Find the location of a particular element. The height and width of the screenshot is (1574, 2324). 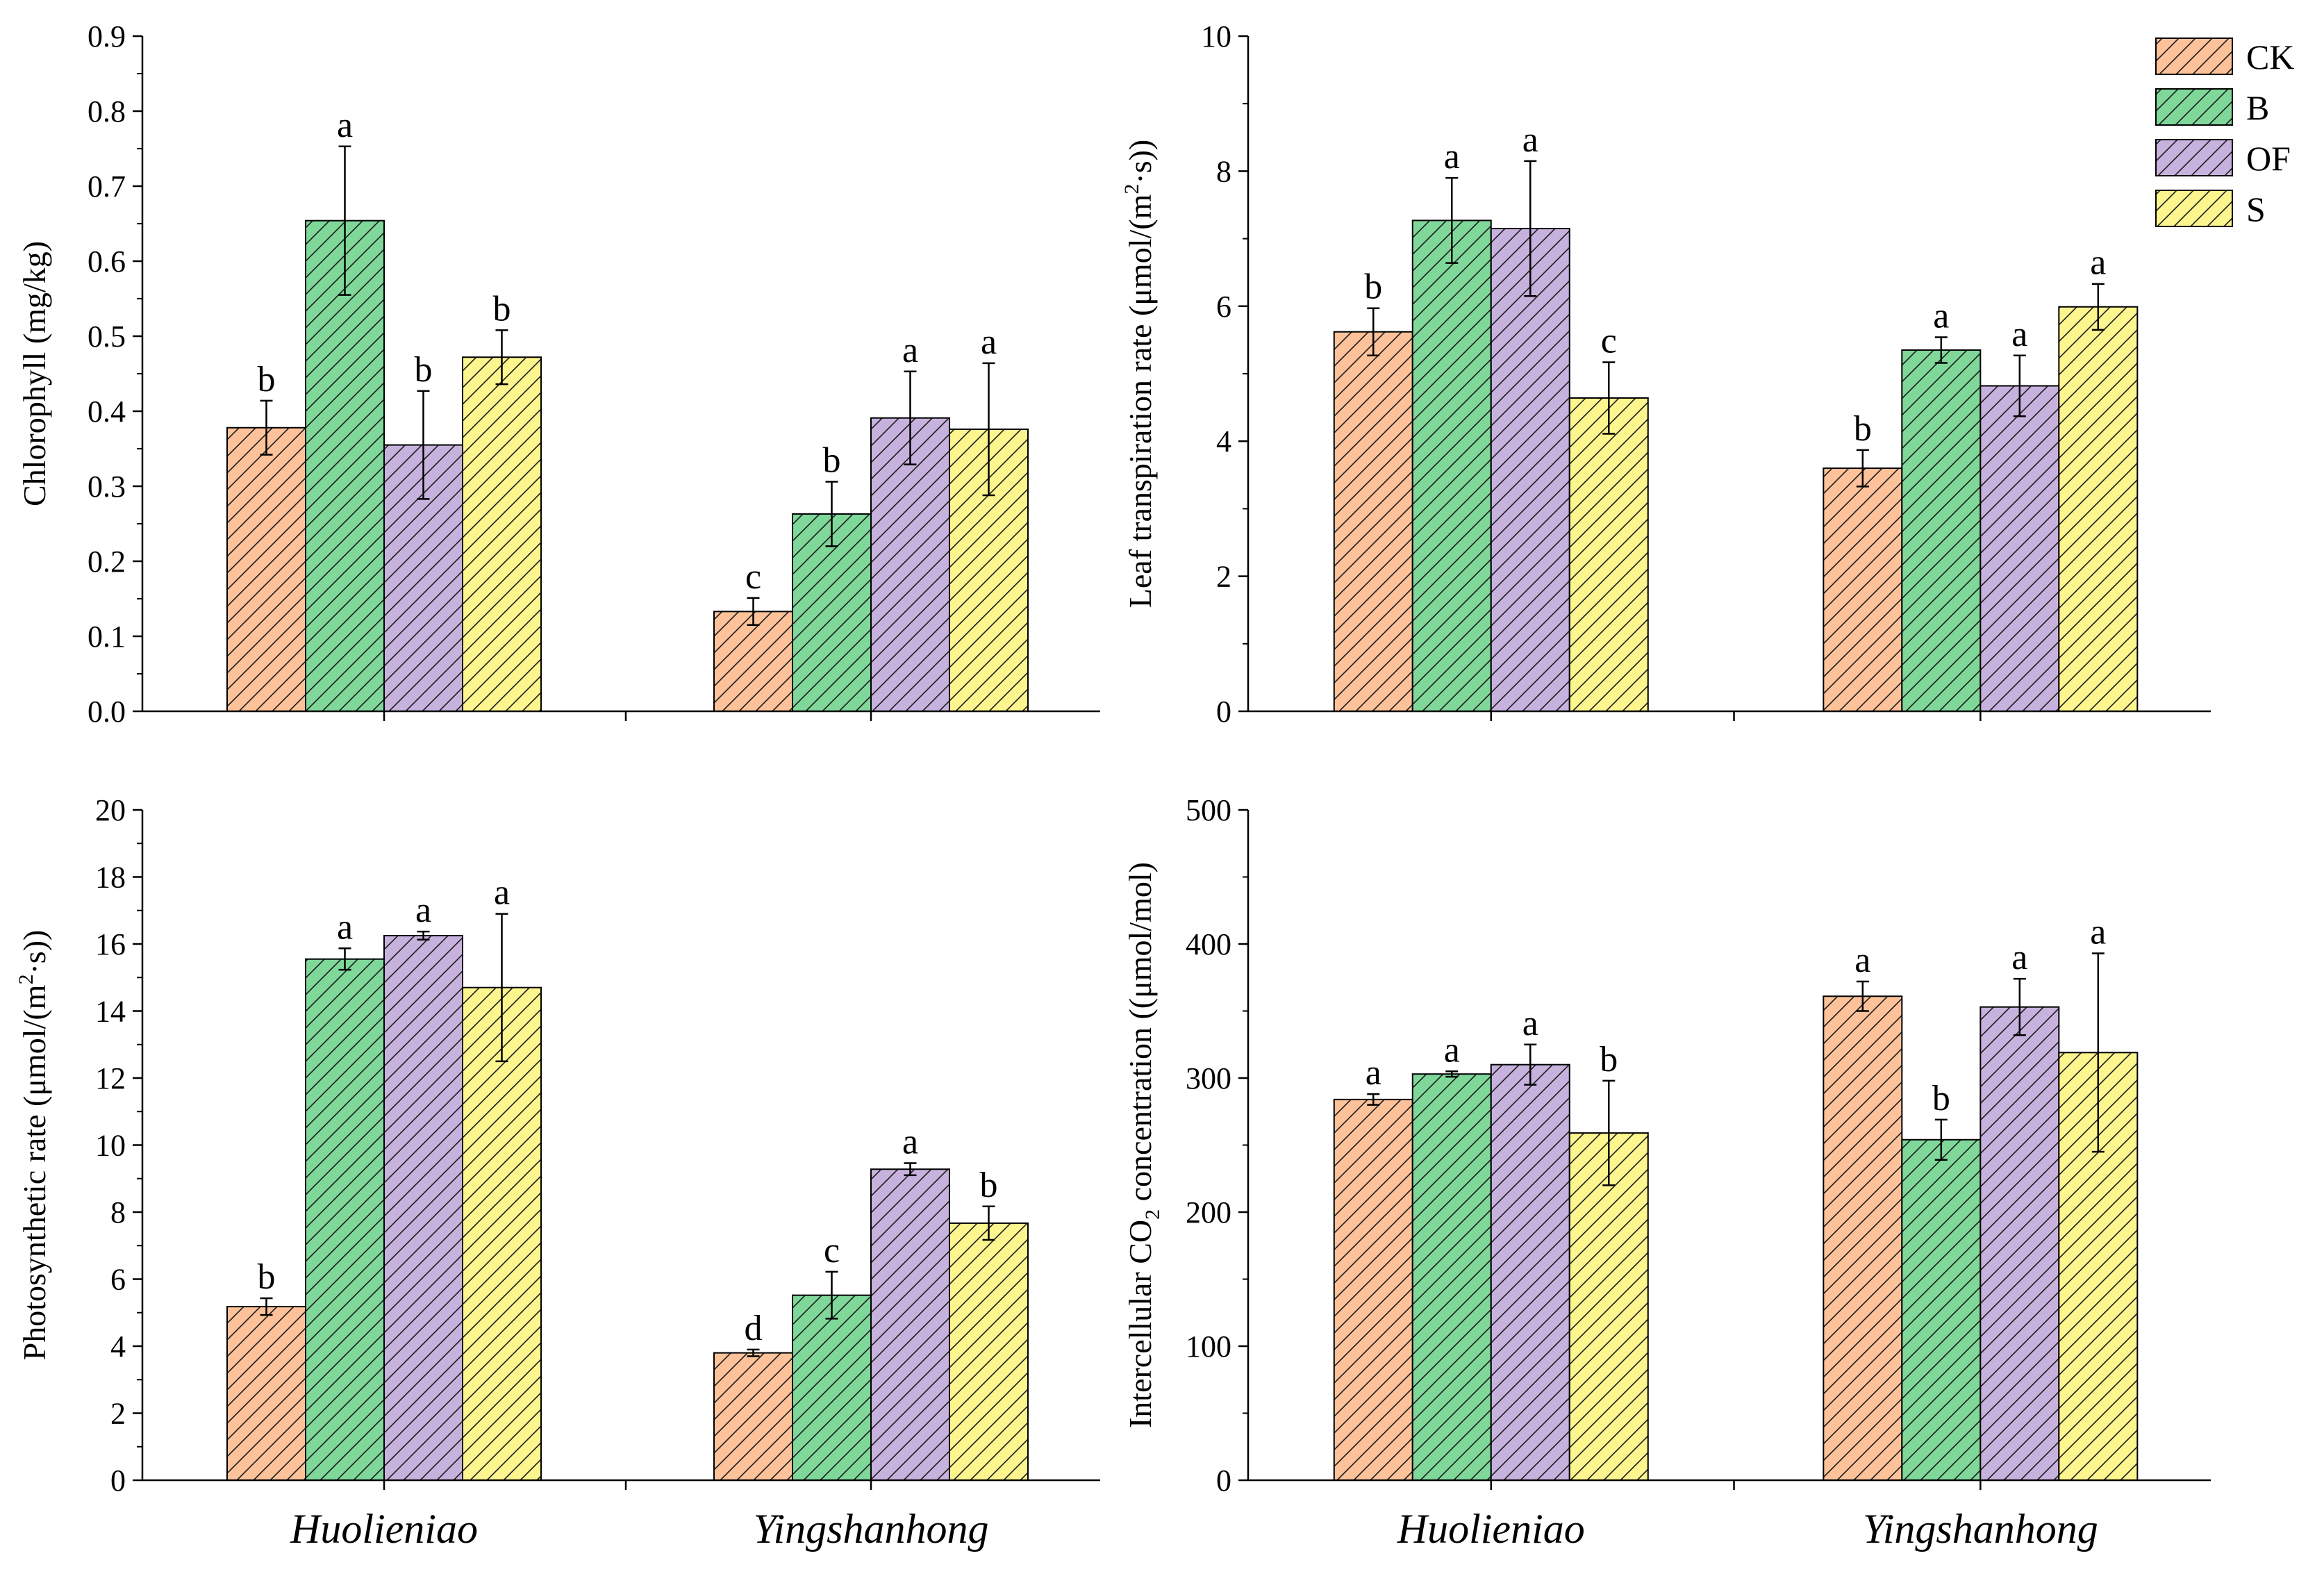

sig-letter-ck-yingshanhong: c is located at coordinates (753, 577).